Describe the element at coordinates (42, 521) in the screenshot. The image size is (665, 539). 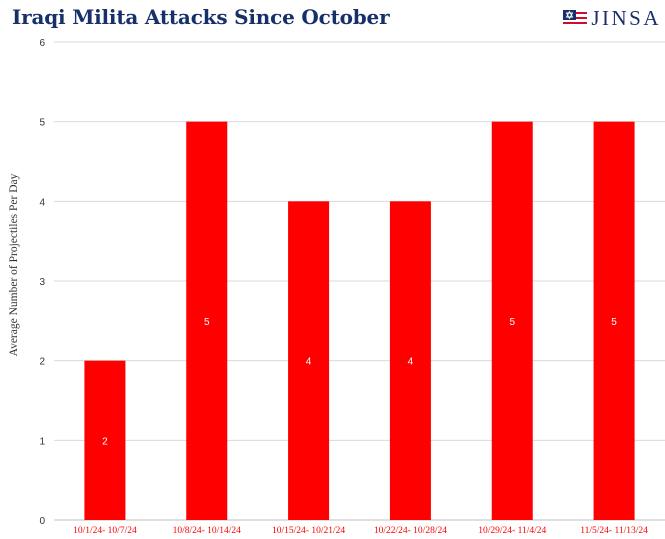
I see `y-tick-label: 0` at that location.